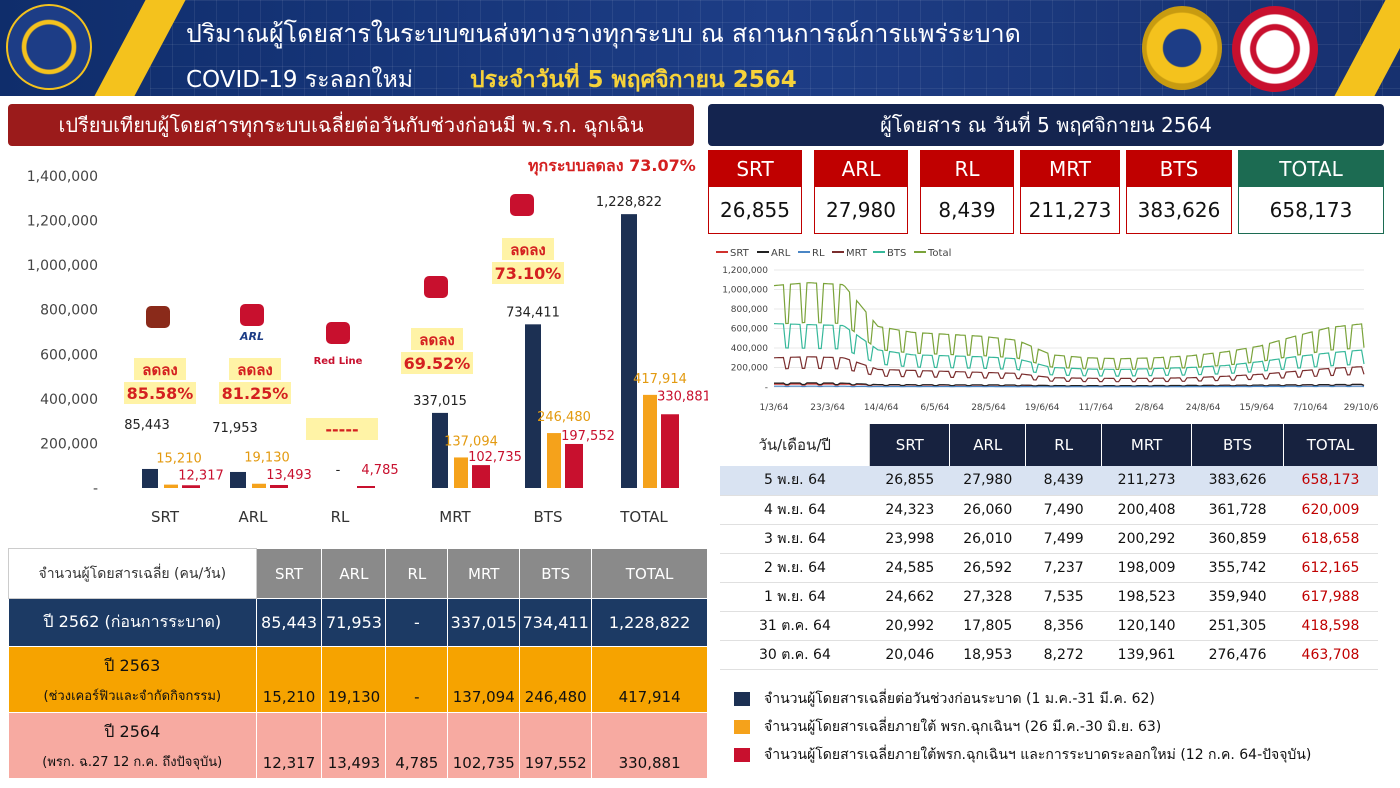 This screenshot has height=788, width=1400. I want to click on table-cell: 276,476, so click(1237, 655).